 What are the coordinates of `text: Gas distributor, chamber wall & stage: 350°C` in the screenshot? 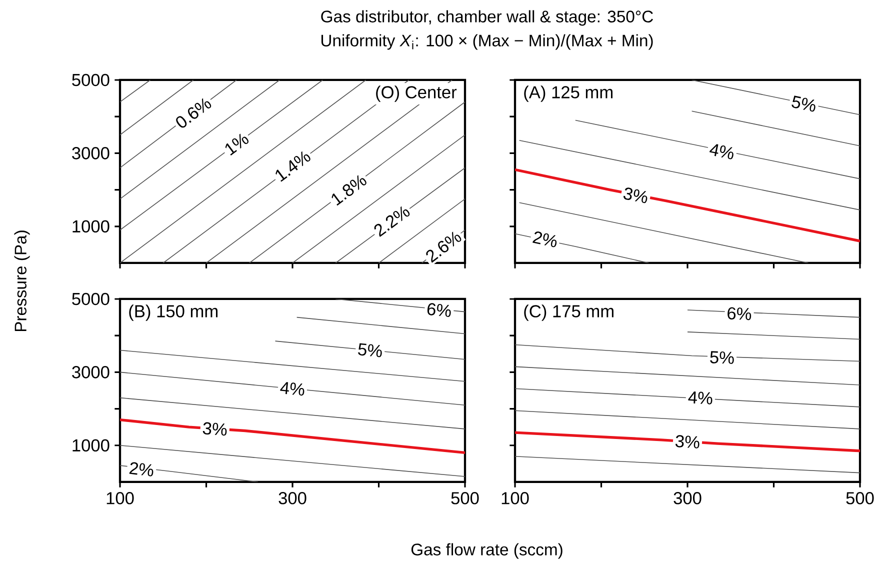 It's located at (487, 18).